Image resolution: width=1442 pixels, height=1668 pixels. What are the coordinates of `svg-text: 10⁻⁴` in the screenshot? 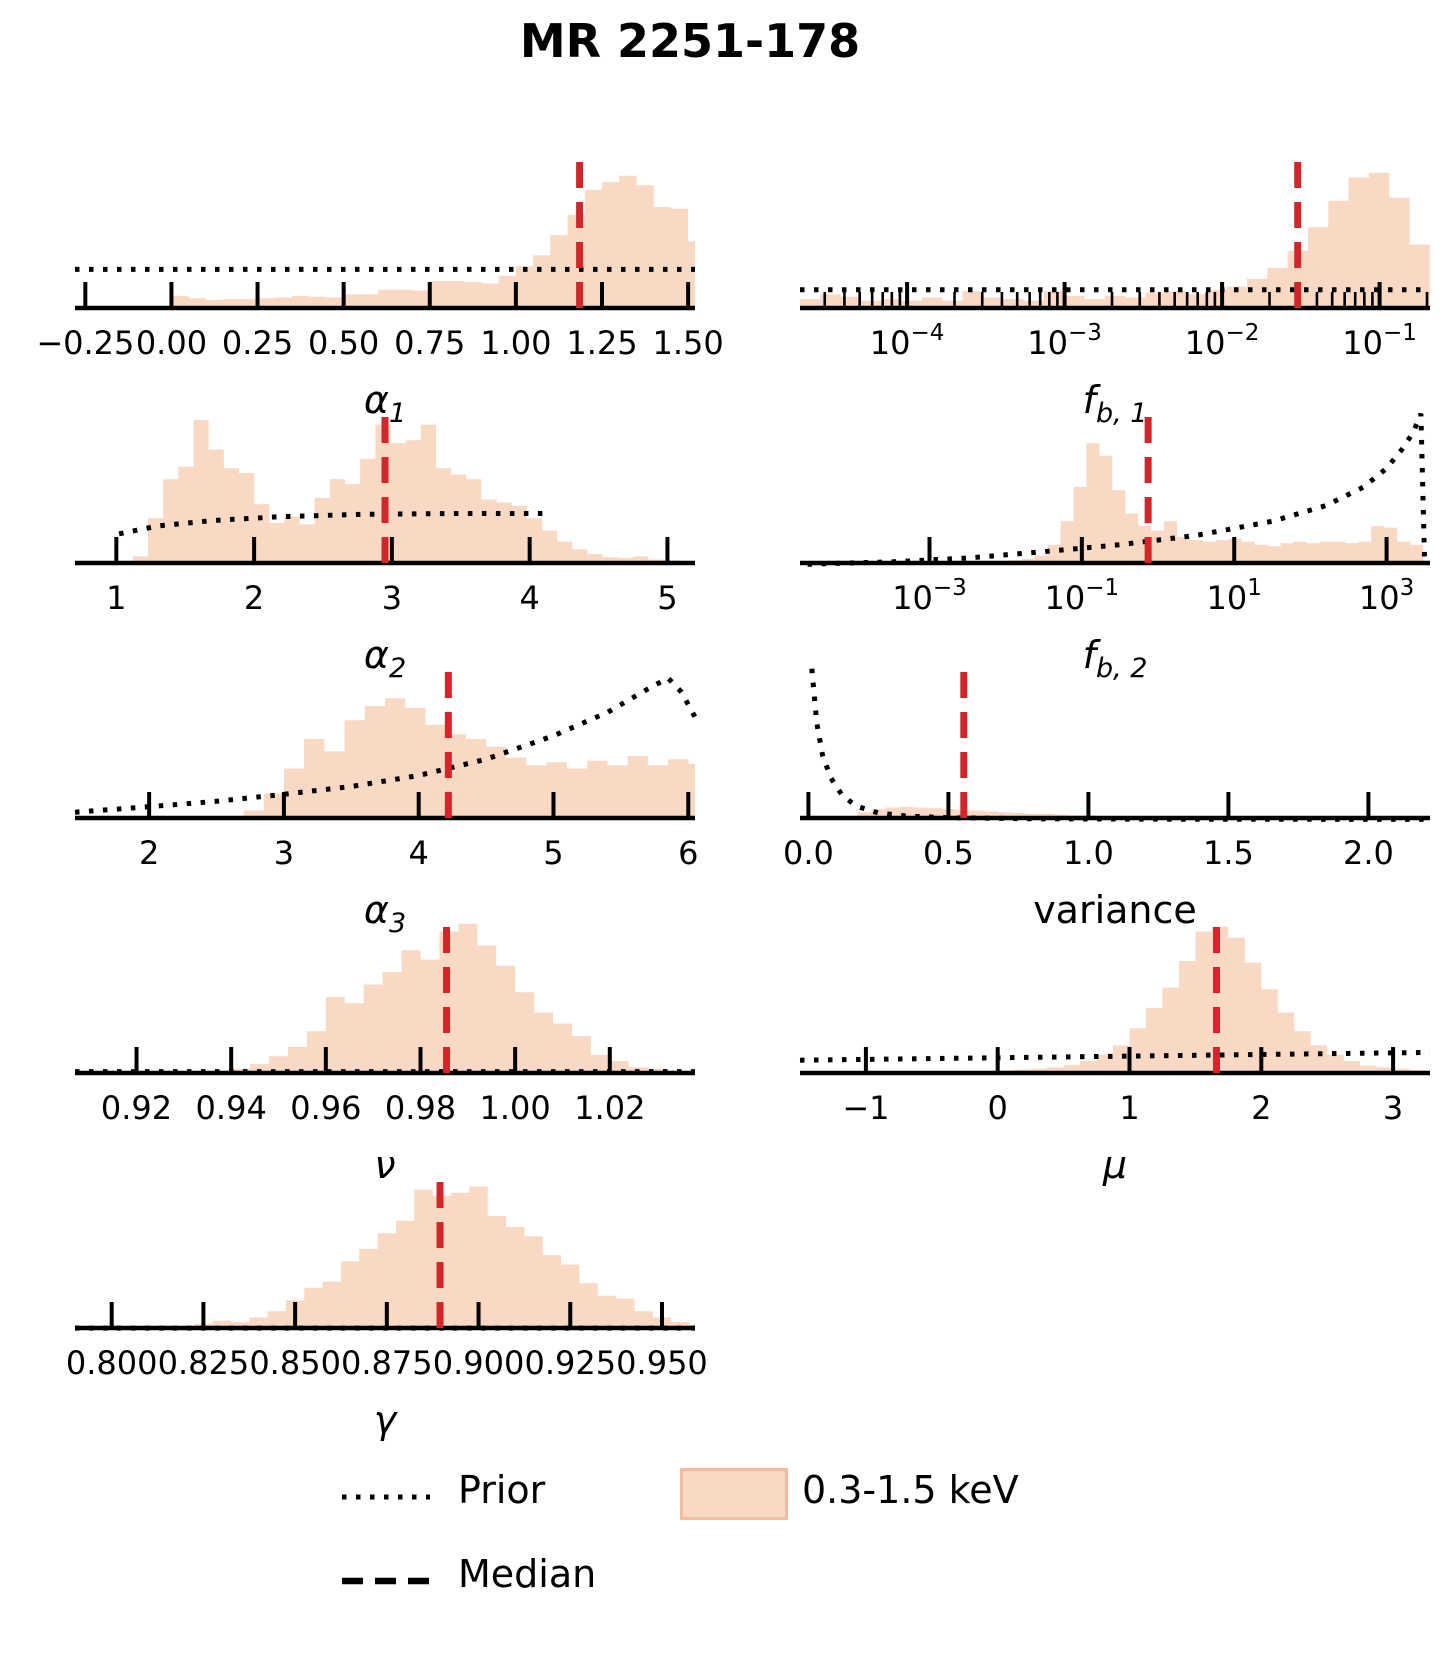 It's located at (907, 341).